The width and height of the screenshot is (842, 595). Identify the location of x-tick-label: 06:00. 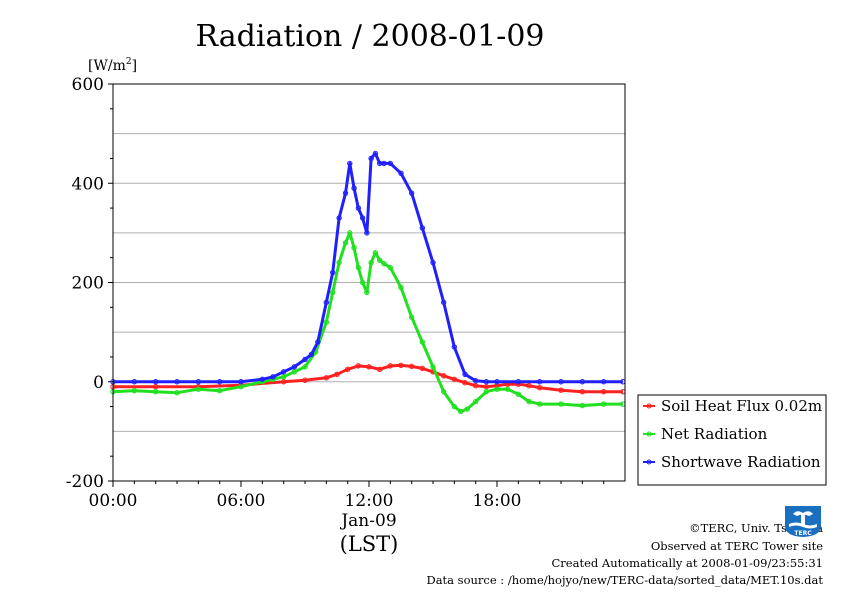
(241, 501).